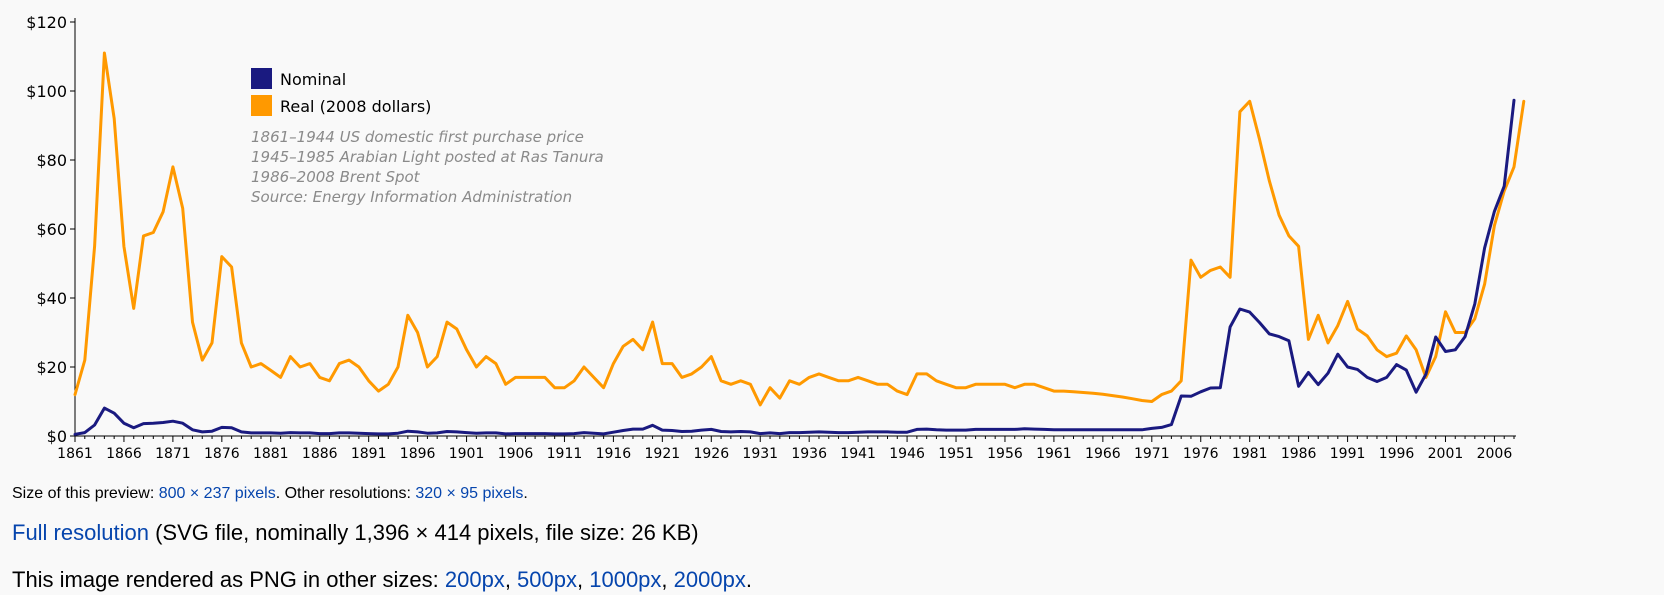 This screenshot has height=595, width=1664. I want to click on legend-label: Real (2008 dollars), so click(355, 106).